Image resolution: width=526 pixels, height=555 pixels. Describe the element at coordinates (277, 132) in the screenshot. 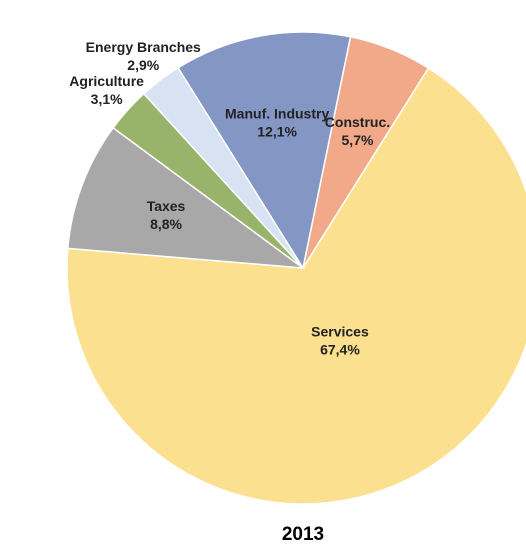

I see `value-label: 12,1%` at that location.